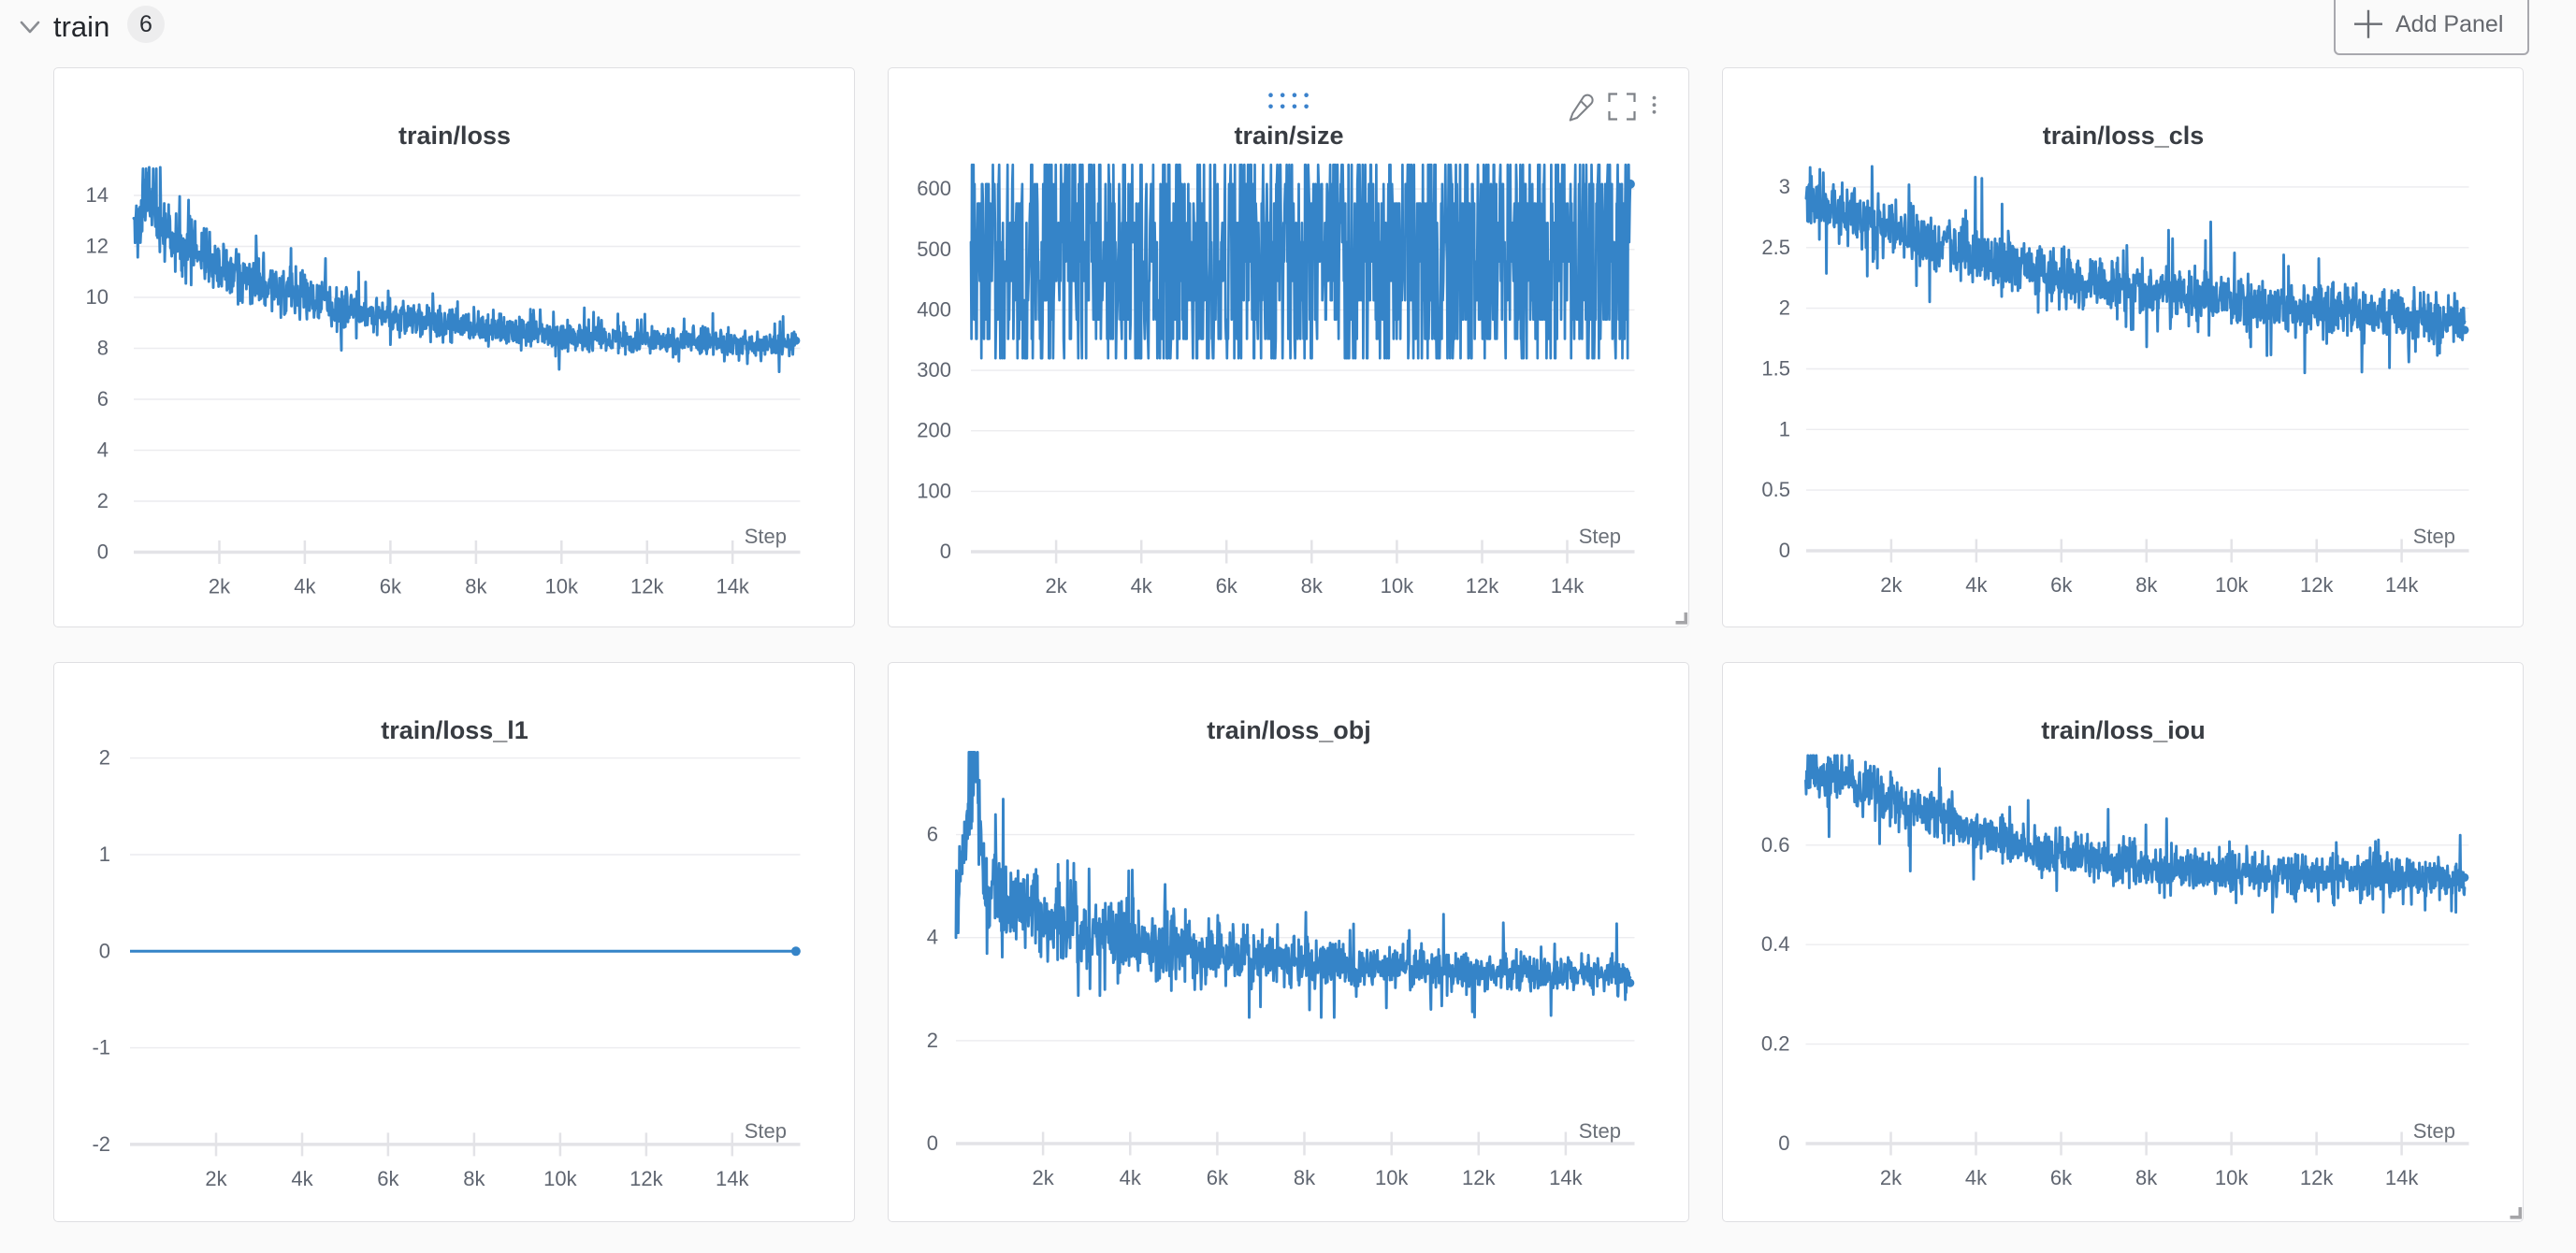  Describe the element at coordinates (1289, 730) in the screenshot. I see `svg-text: train/loss_obj` at that location.